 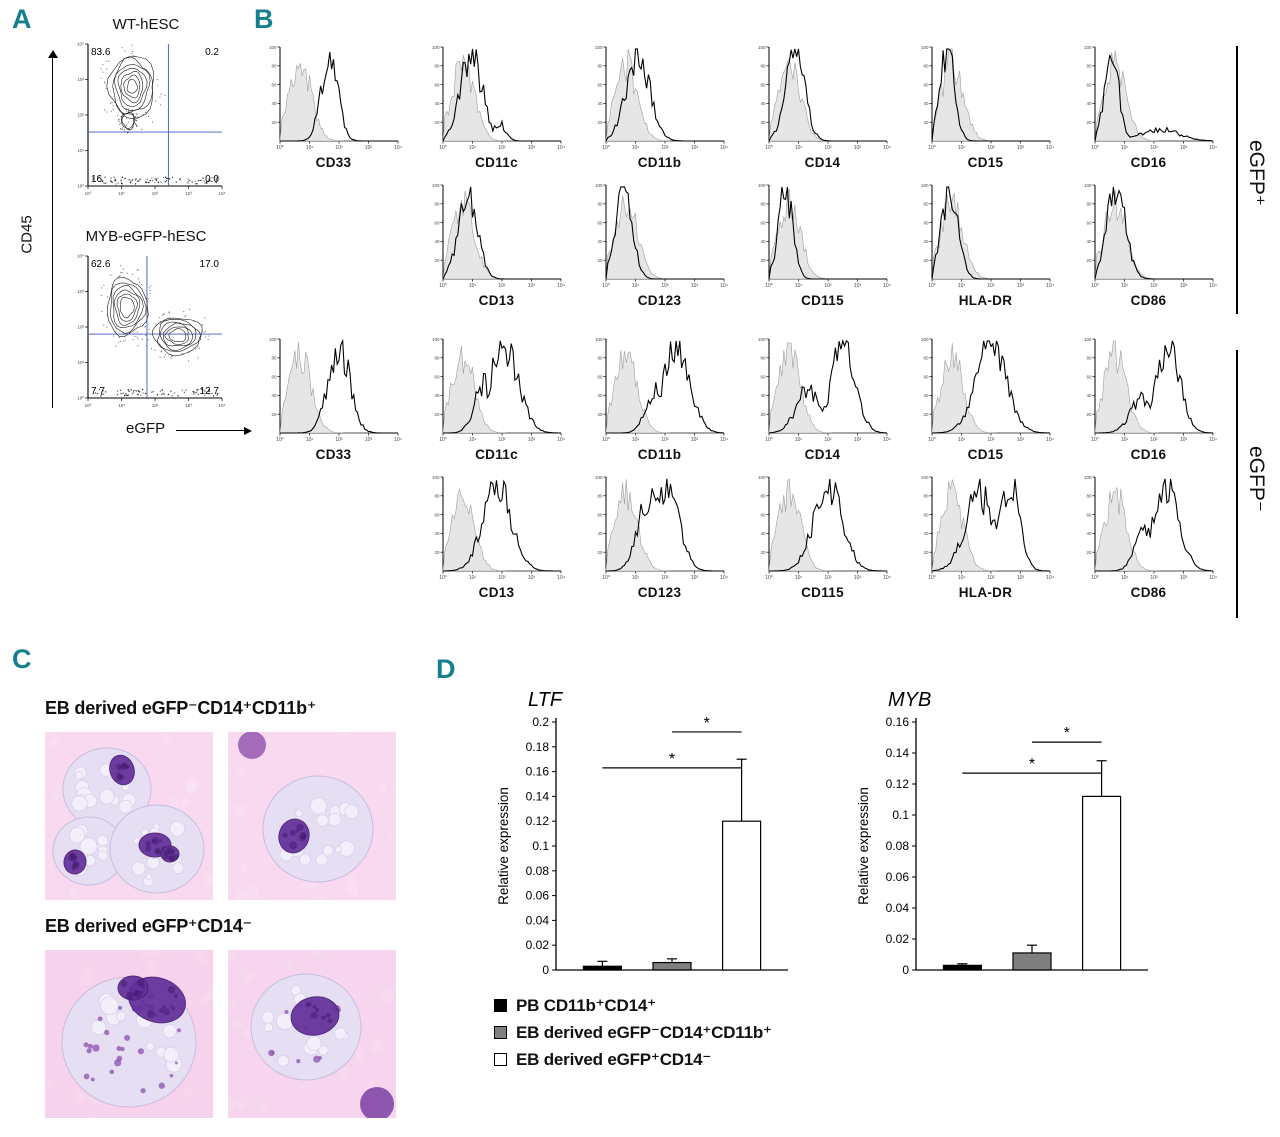 I want to click on histogram-cd14-egfp-neg: 10⁰ 10¹ 10² 10³ 10⁴ 20 40 60 80 100 CD14, so click(x=822, y=398).